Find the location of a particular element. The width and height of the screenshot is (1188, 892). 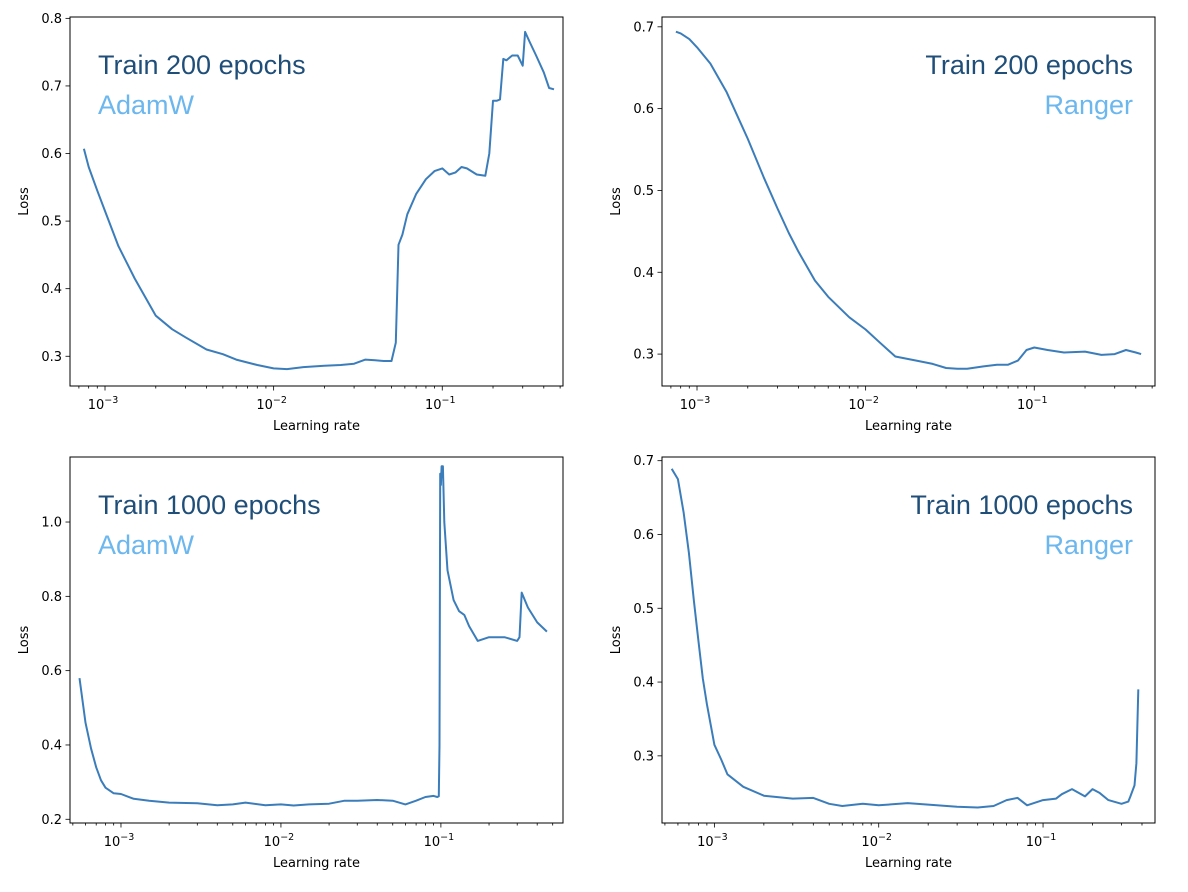

y-tick-label: 1.0 is located at coordinates (51, 523).